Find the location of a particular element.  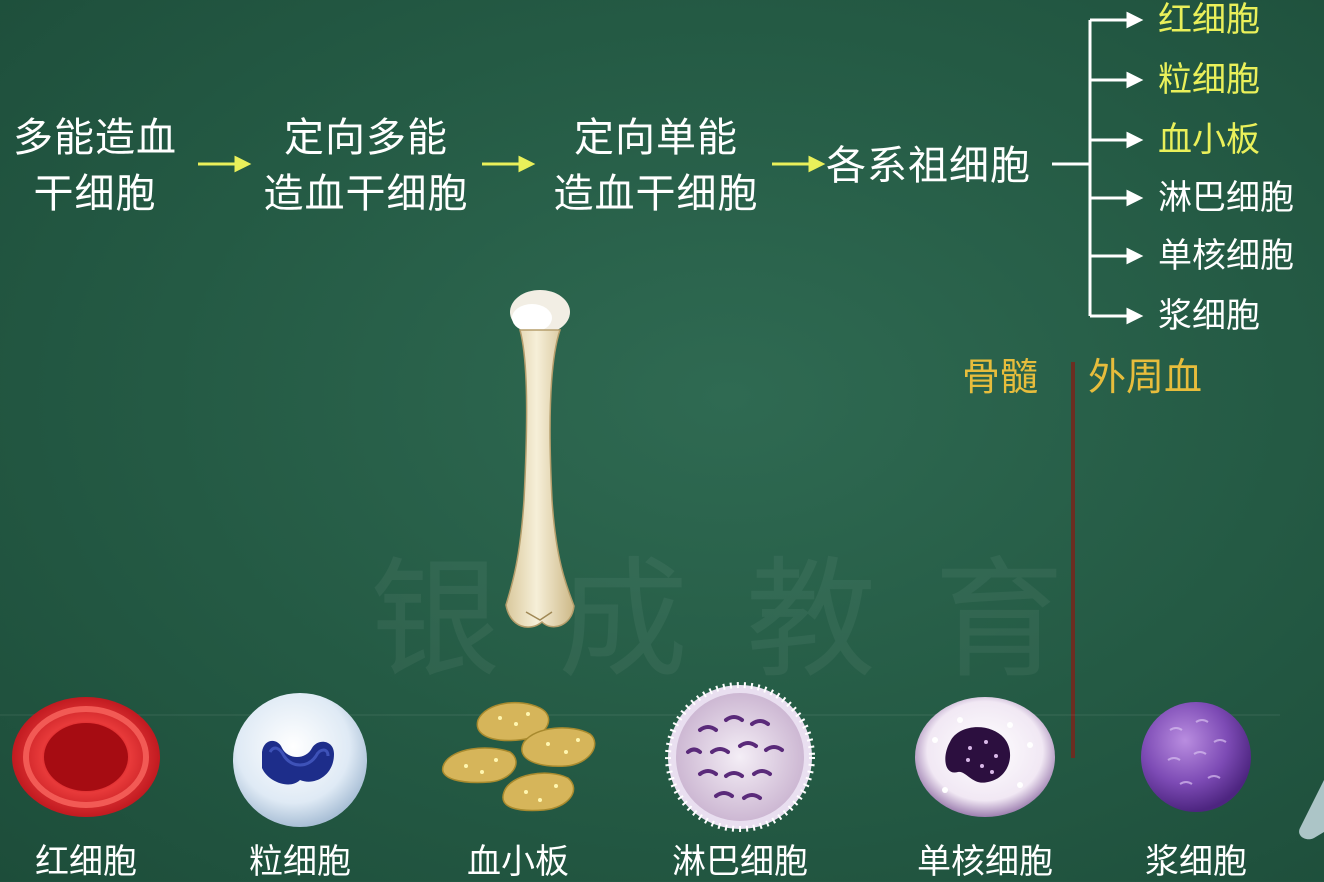

stage-2-line-1: 定向多能 is located at coordinates (366, 138).